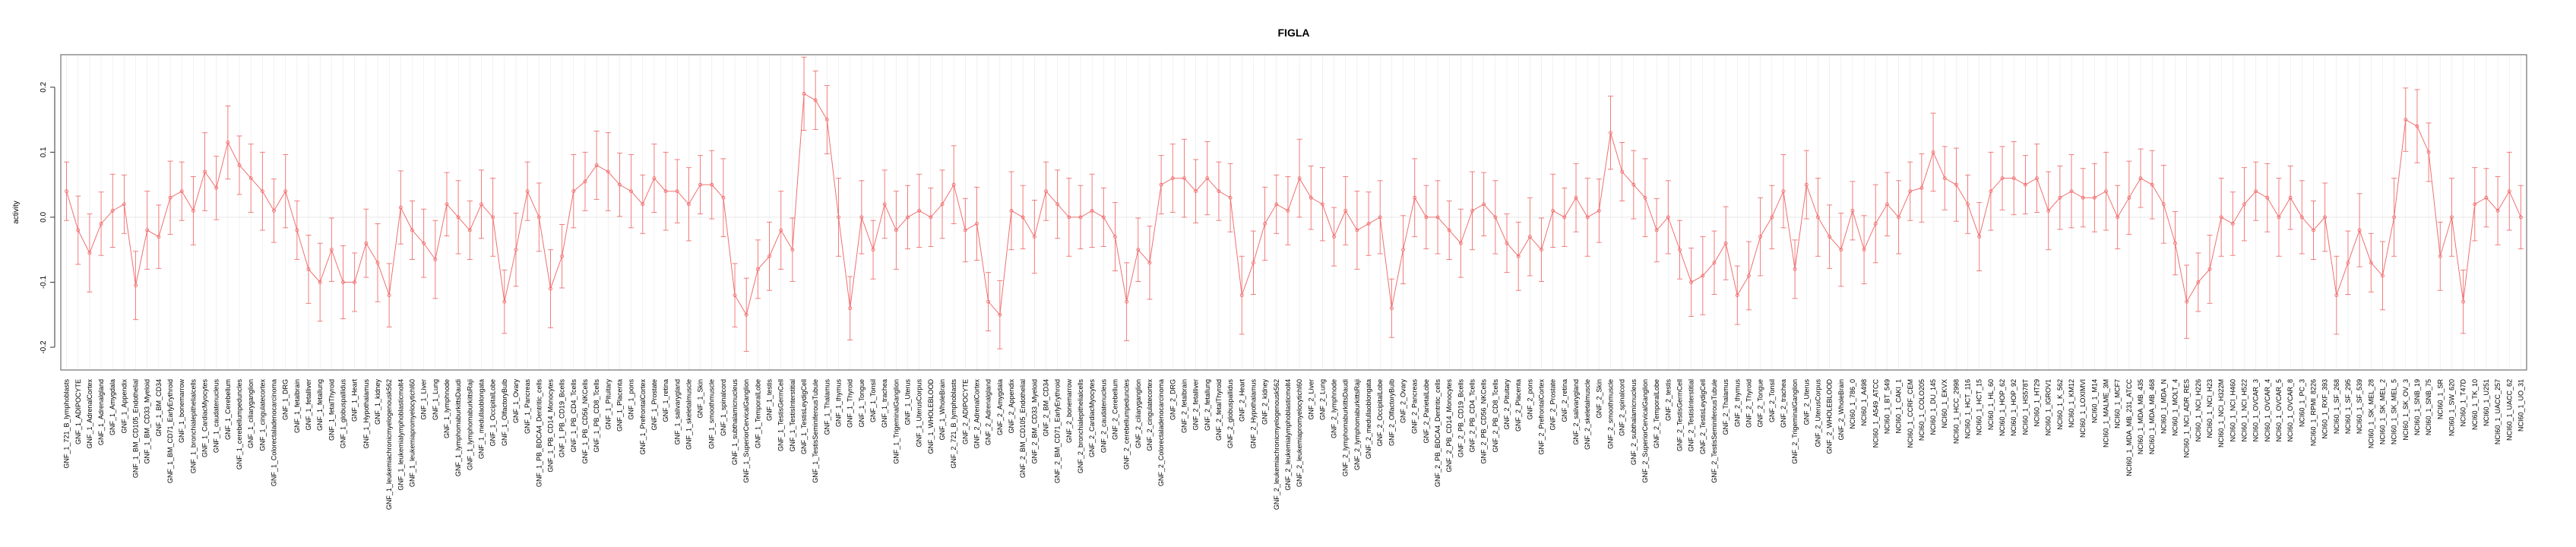 Image resolution: width=2576 pixels, height=547 pixels. What do you see at coordinates (931, 416) in the screenshot?
I see `x-tick-label: GNF_1_WHOLEBLOOD` at bounding box center [931, 416].